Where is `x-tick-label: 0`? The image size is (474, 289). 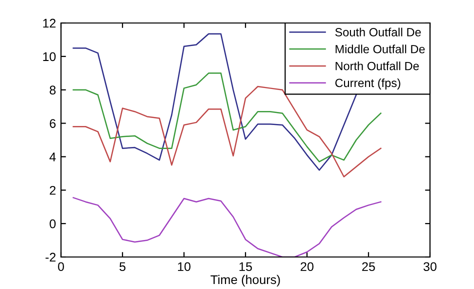 x-tick-label: 0 is located at coordinates (61, 267).